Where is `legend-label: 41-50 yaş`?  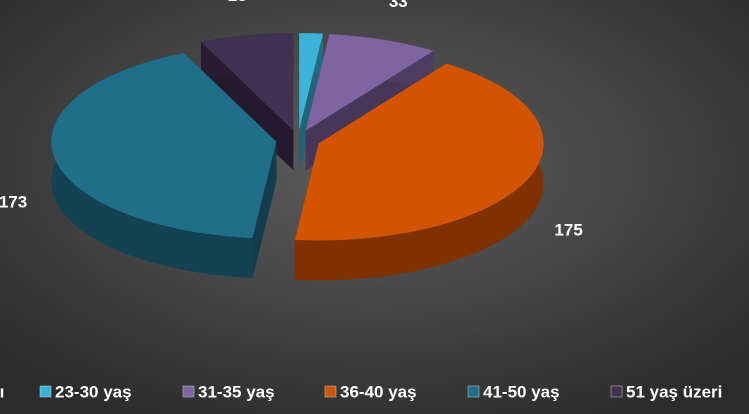
legend-label: 41-50 yaş is located at coordinates (521, 391).